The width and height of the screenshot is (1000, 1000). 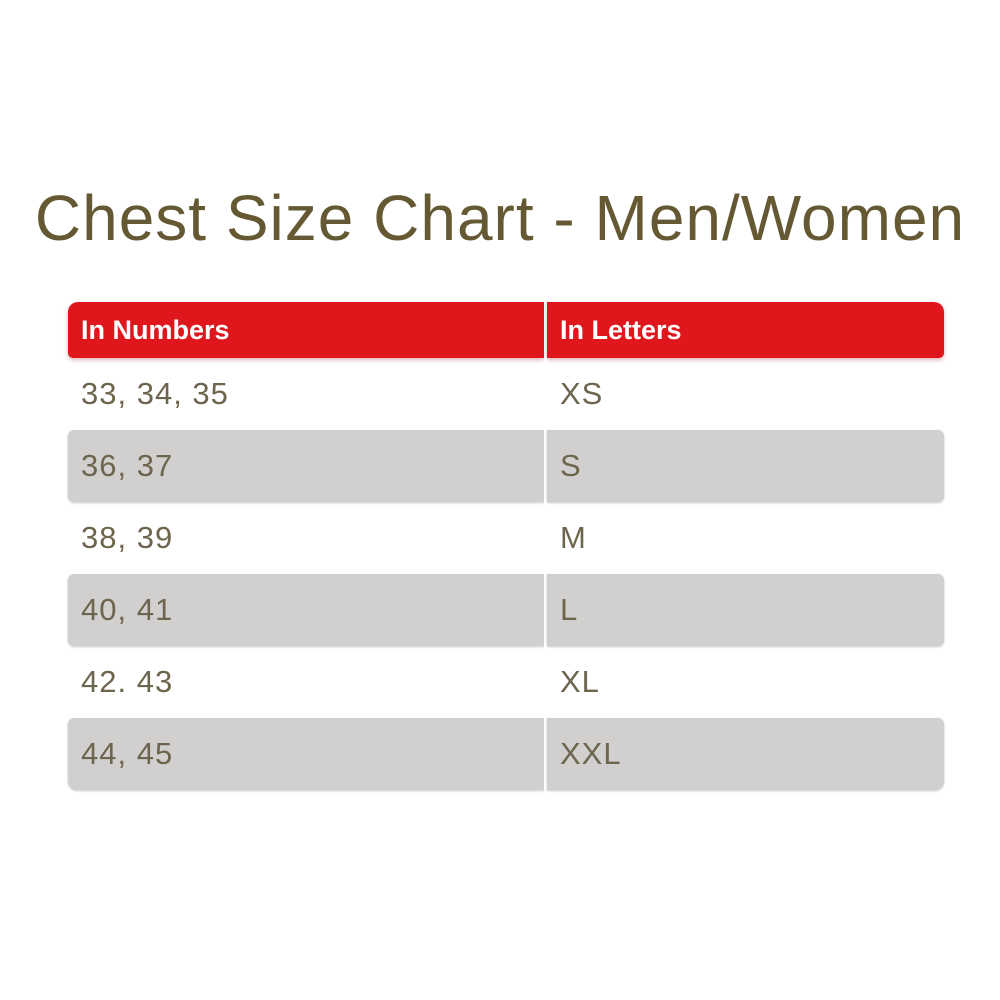 What do you see at coordinates (127, 681) in the screenshot?
I see `cell-numbers: 42. 43` at bounding box center [127, 681].